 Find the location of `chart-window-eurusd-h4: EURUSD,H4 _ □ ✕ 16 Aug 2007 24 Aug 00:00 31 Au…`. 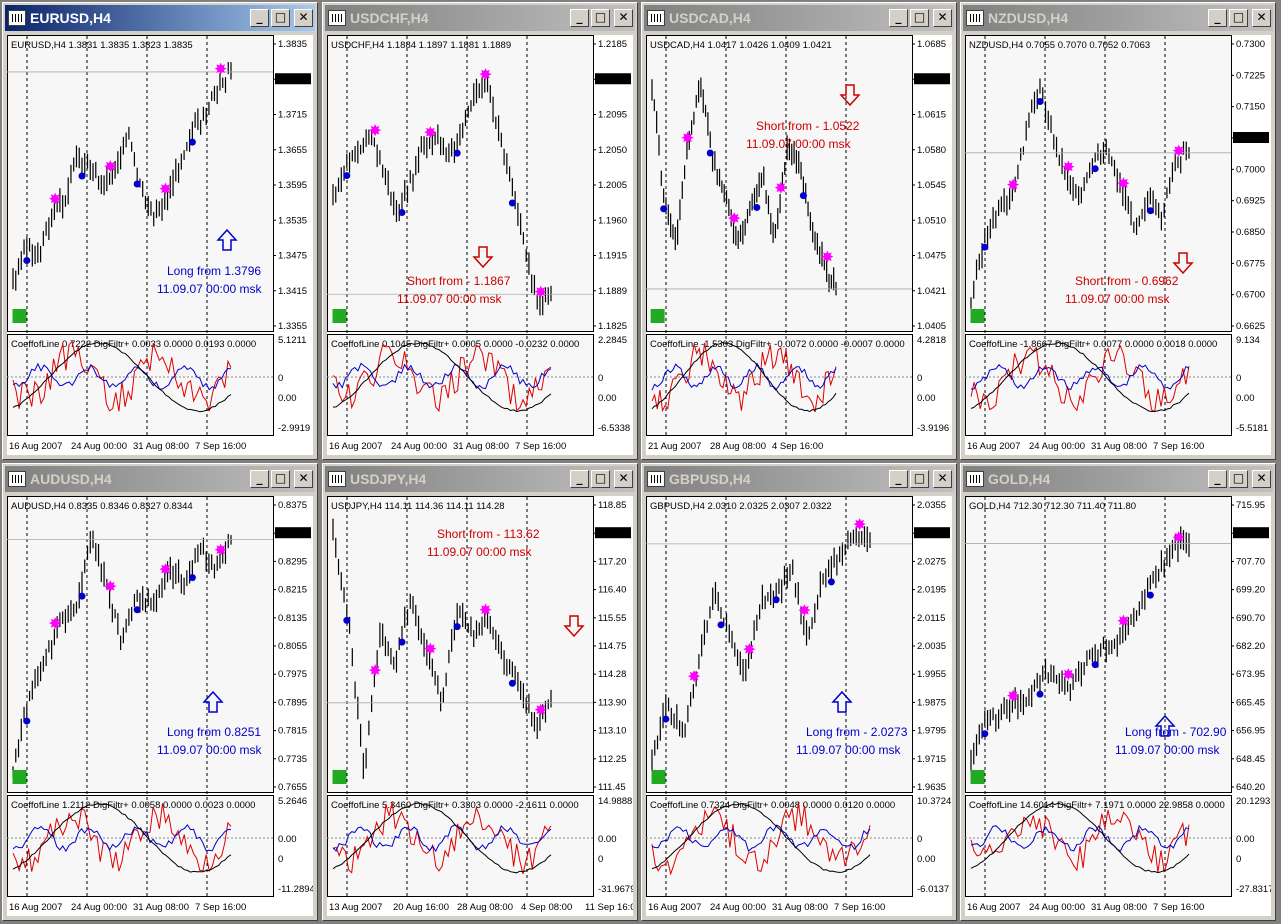

chart-window-eurusd-h4: EURUSD,H4 _ □ ✕ 16 Aug 2007 24 Aug 00:00 31 Au… is located at coordinates (160, 231).